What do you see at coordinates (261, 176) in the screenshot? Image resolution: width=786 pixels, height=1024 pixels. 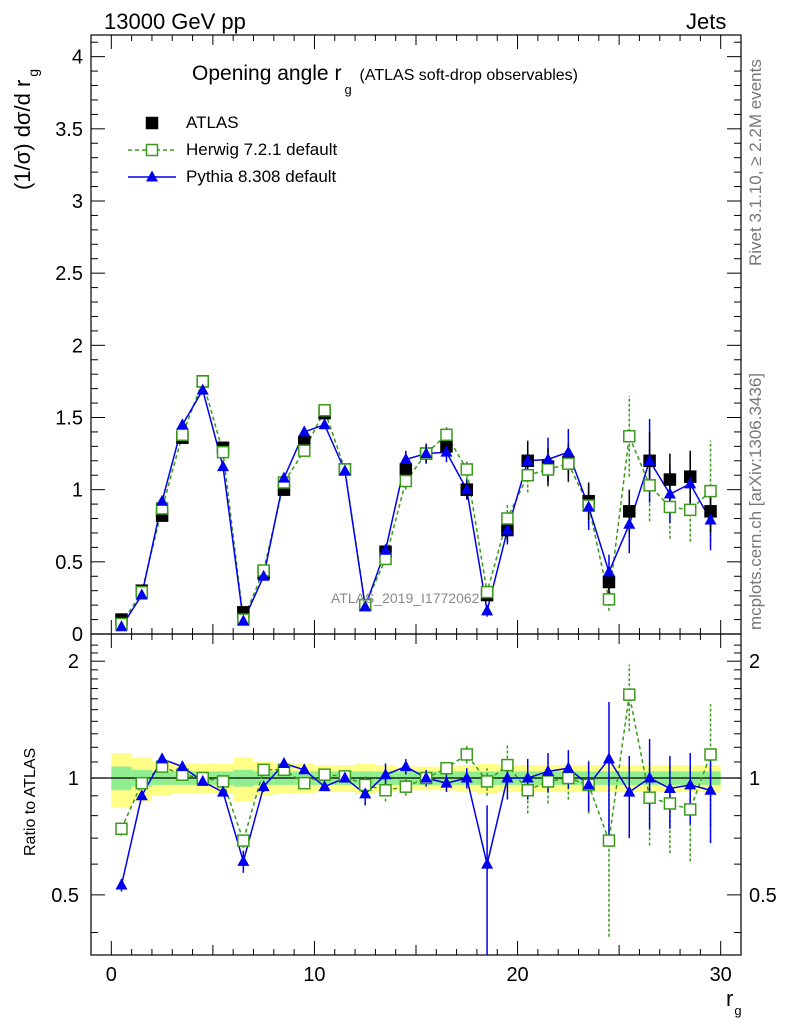 I see `legend-pythia-label: Pythia 8.308 default` at bounding box center [261, 176].